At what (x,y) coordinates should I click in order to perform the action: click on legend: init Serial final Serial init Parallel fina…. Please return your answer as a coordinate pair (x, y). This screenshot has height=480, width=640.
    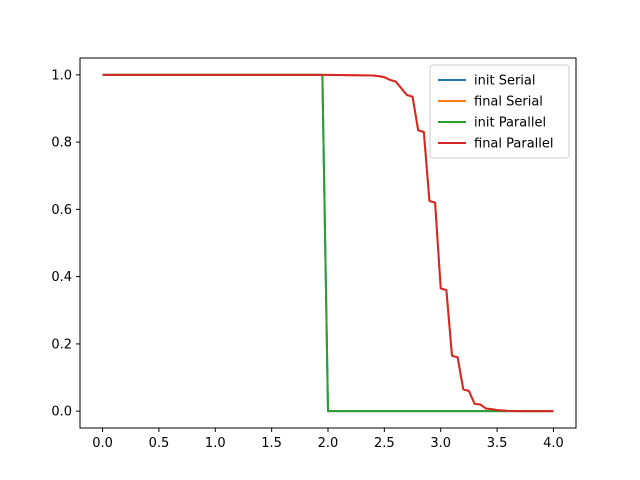
    Looking at the image, I should click on (499, 111).